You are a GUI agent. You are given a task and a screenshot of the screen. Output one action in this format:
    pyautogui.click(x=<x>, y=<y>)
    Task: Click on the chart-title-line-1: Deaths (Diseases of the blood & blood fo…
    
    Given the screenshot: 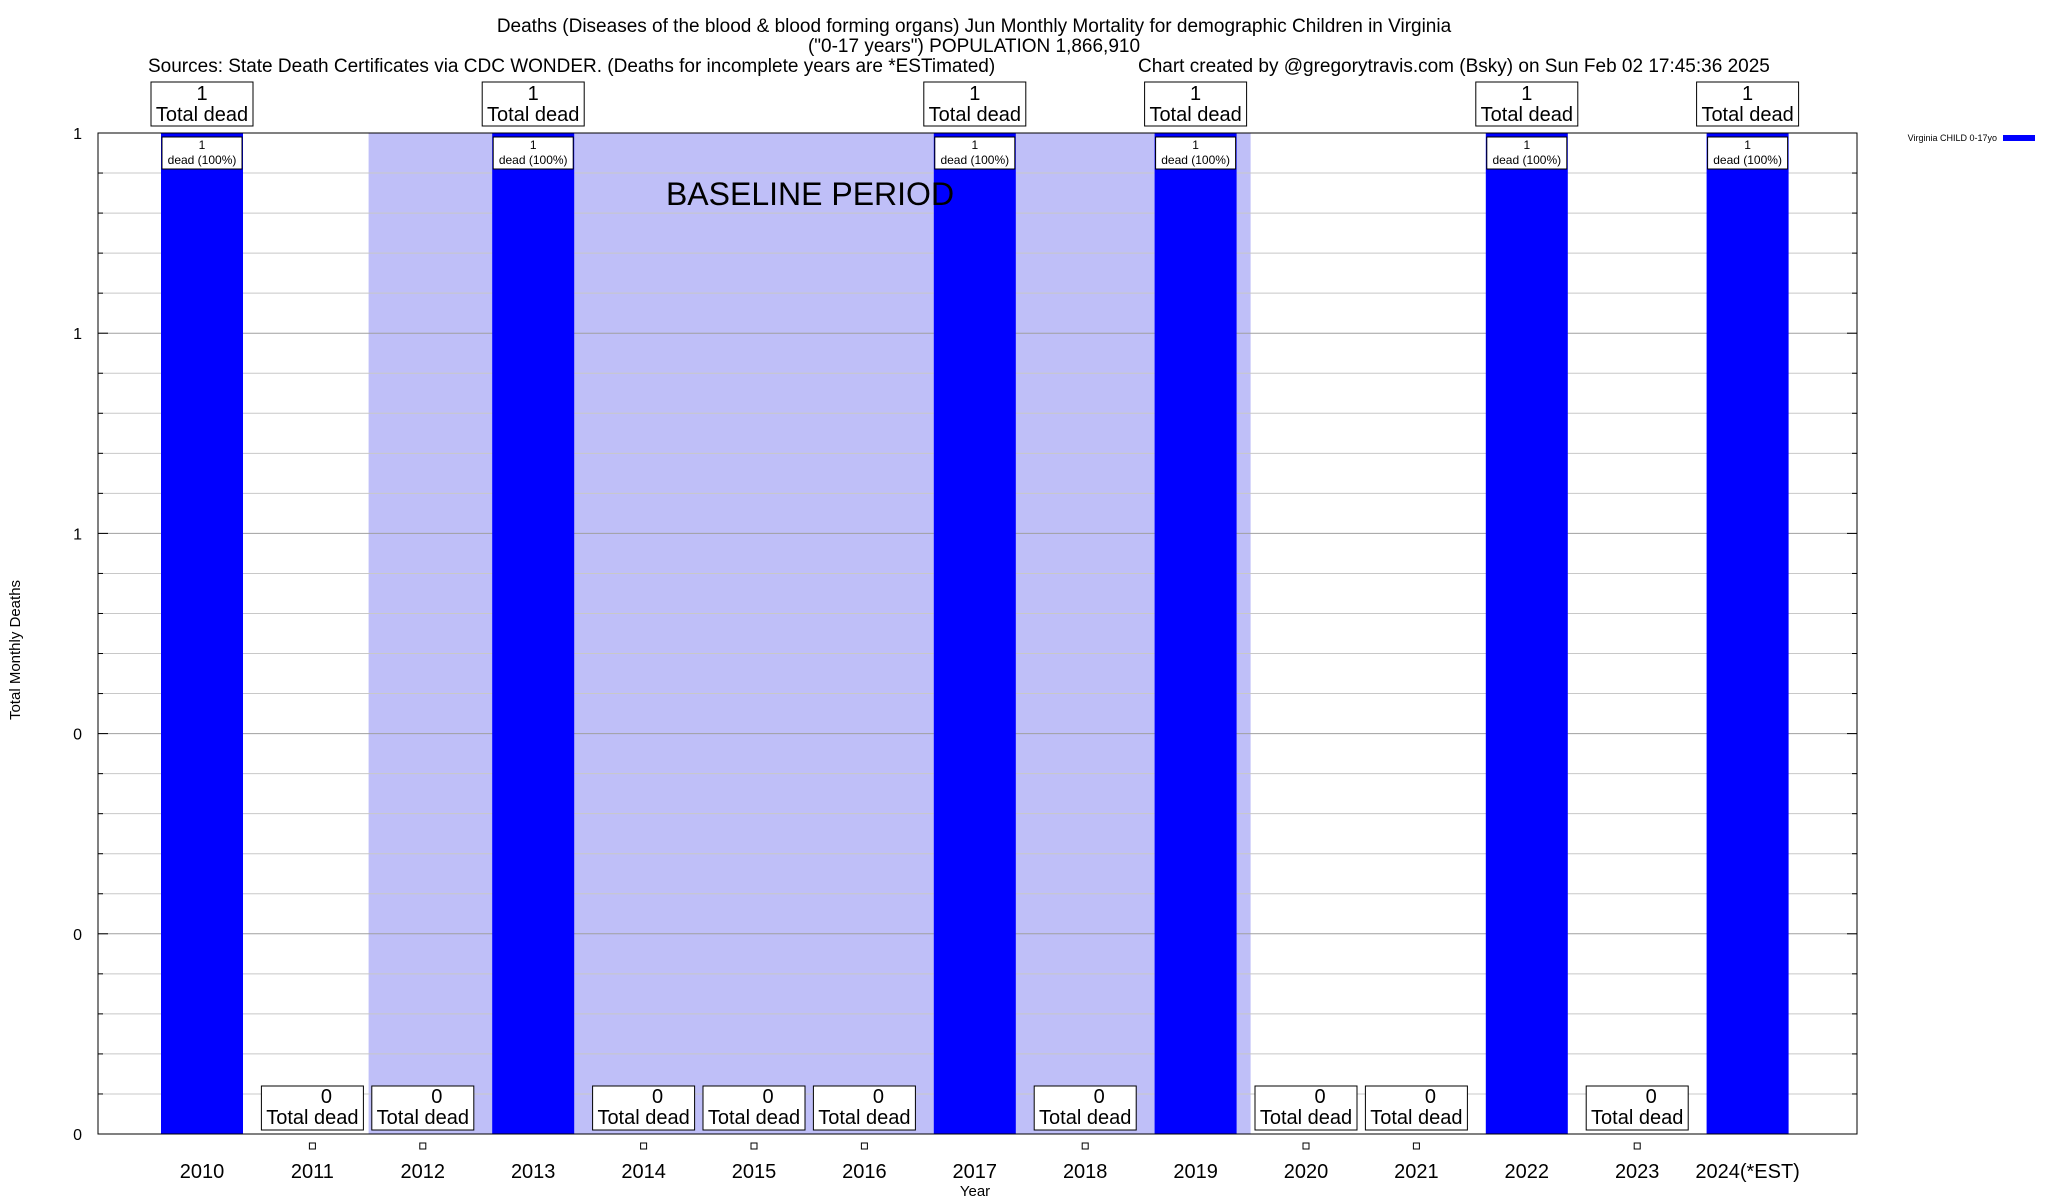 What is the action you would take?
    pyautogui.click(x=974, y=26)
    